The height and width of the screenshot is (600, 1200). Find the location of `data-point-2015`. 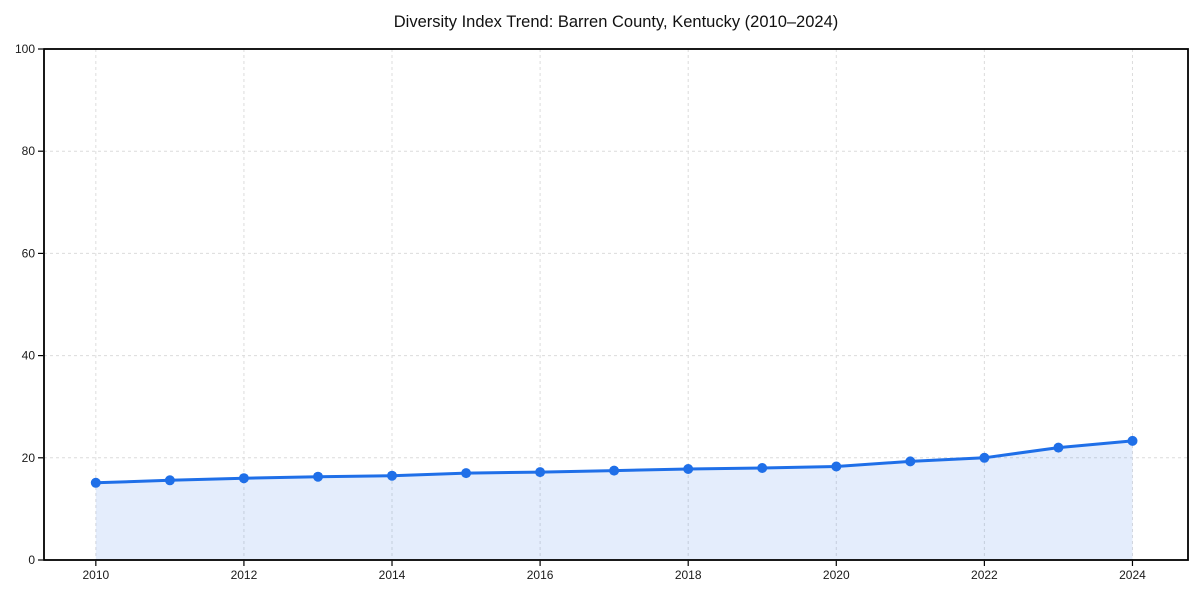

data-point-2015 is located at coordinates (466, 473).